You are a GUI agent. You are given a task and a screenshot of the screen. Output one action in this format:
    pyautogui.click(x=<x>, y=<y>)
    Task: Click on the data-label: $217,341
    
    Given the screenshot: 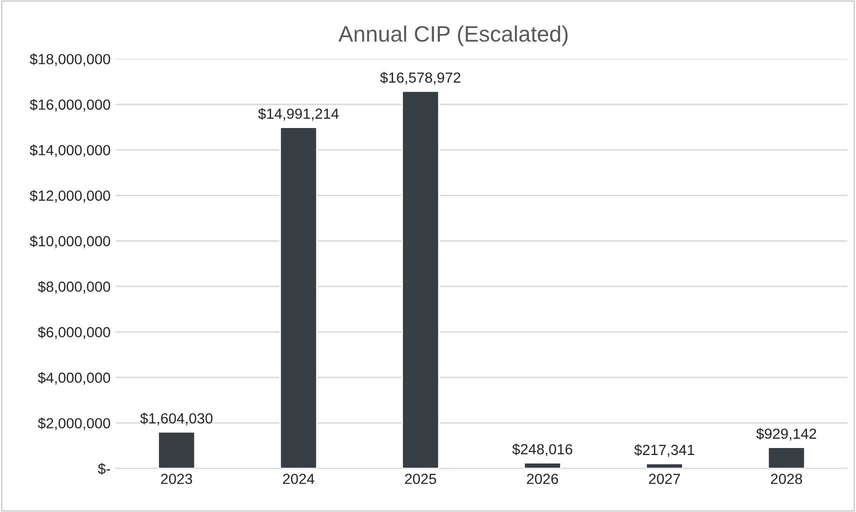 What is the action you would take?
    pyautogui.click(x=664, y=450)
    